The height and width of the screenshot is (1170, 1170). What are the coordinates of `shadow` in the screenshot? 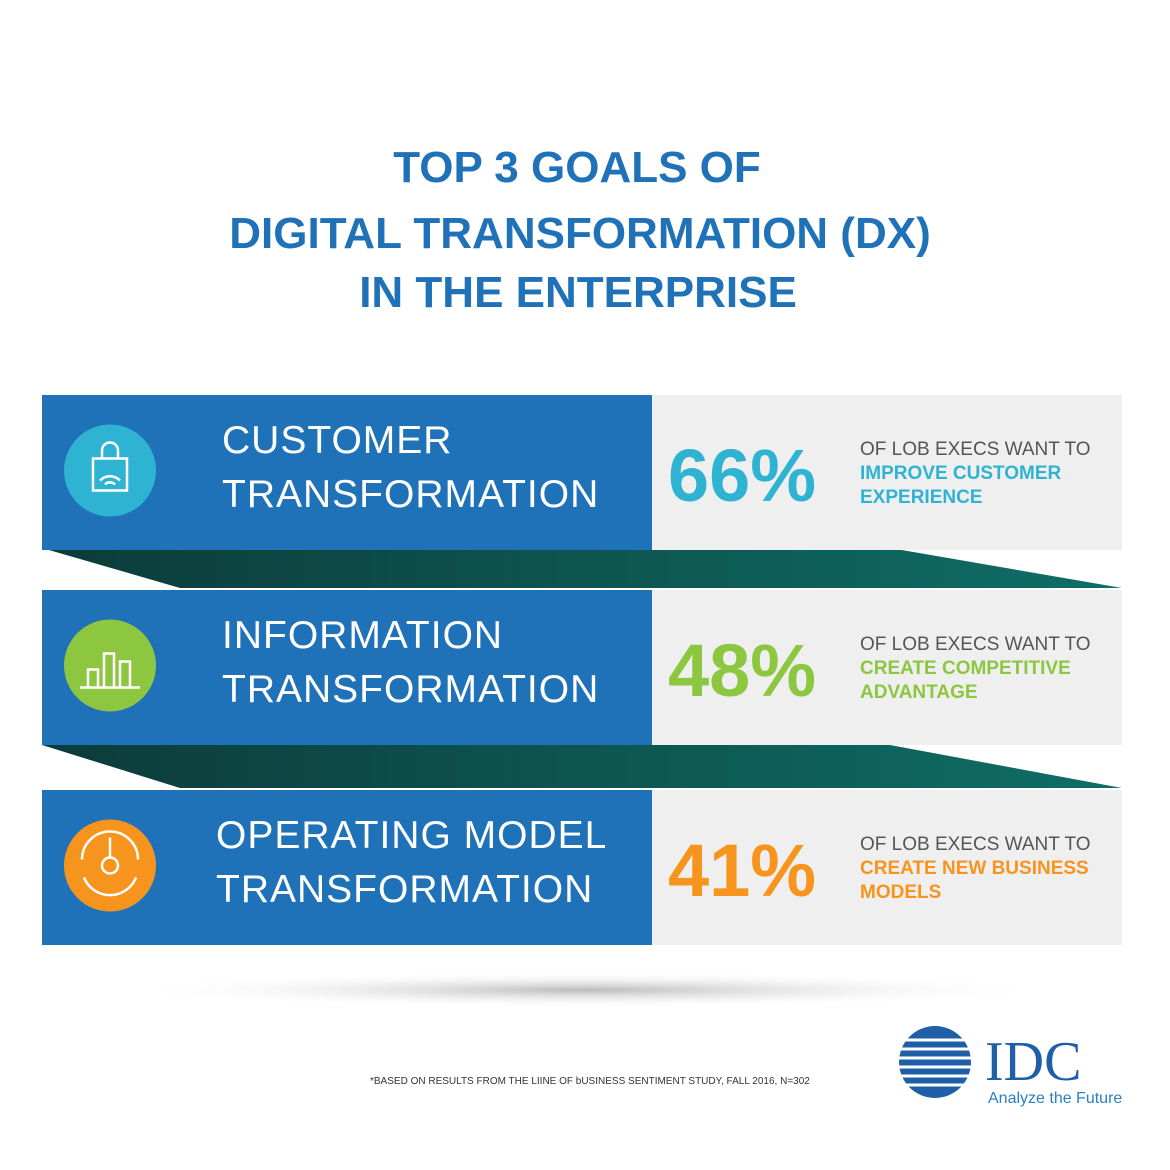 It's located at (585, 990).